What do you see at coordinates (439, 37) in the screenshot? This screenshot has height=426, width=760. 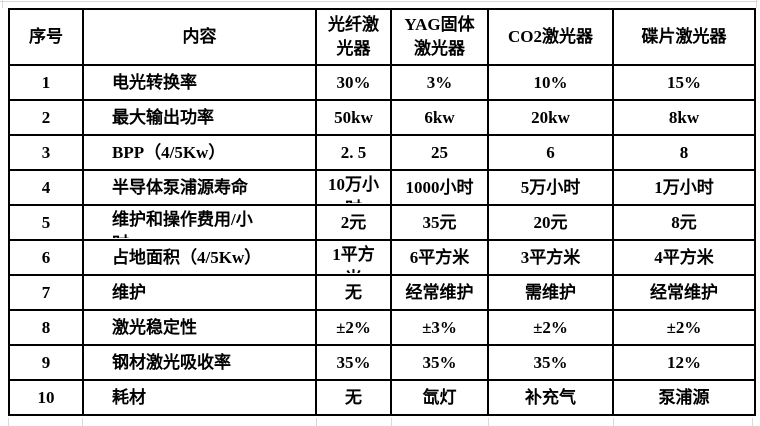 I see `column-header-yag-laser: YAG固体 激光器` at bounding box center [439, 37].